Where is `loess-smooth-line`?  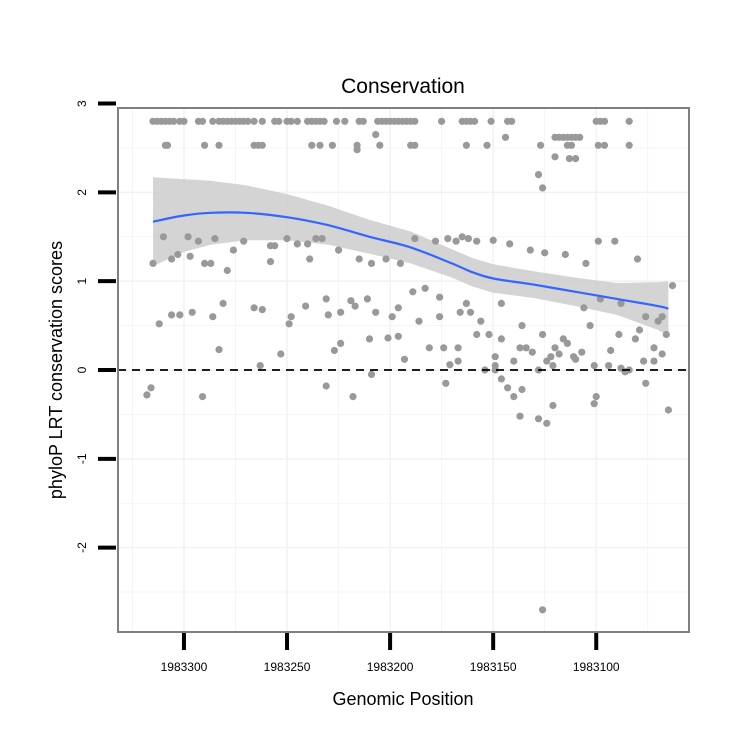
loess-smooth-line is located at coordinates (410, 260).